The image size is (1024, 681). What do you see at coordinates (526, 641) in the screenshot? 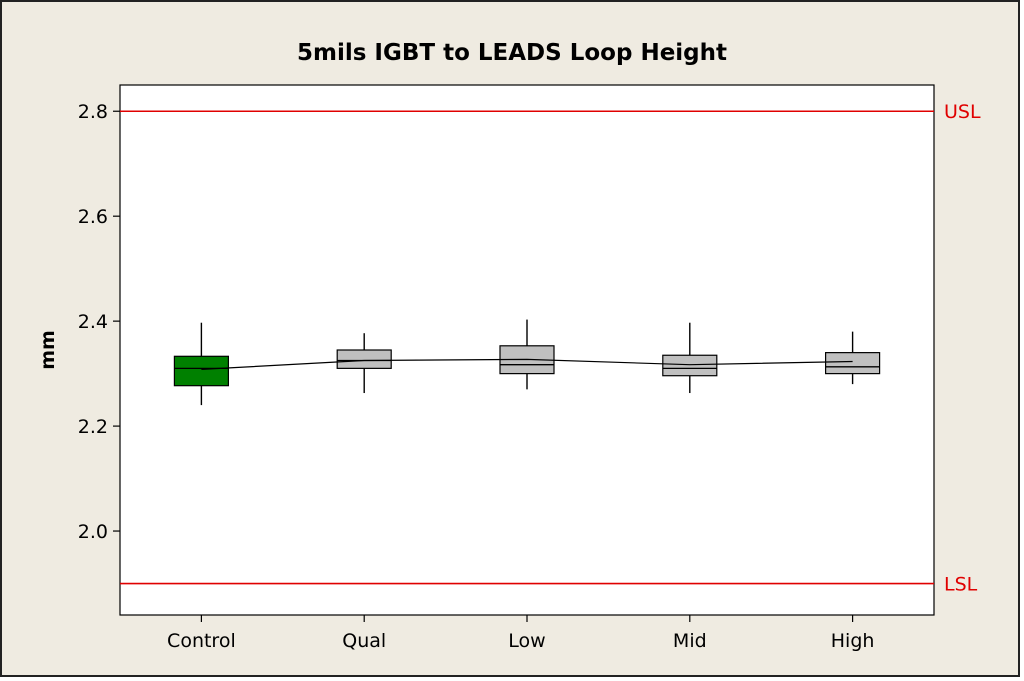
I see `x-tick-label: Low` at bounding box center [526, 641].